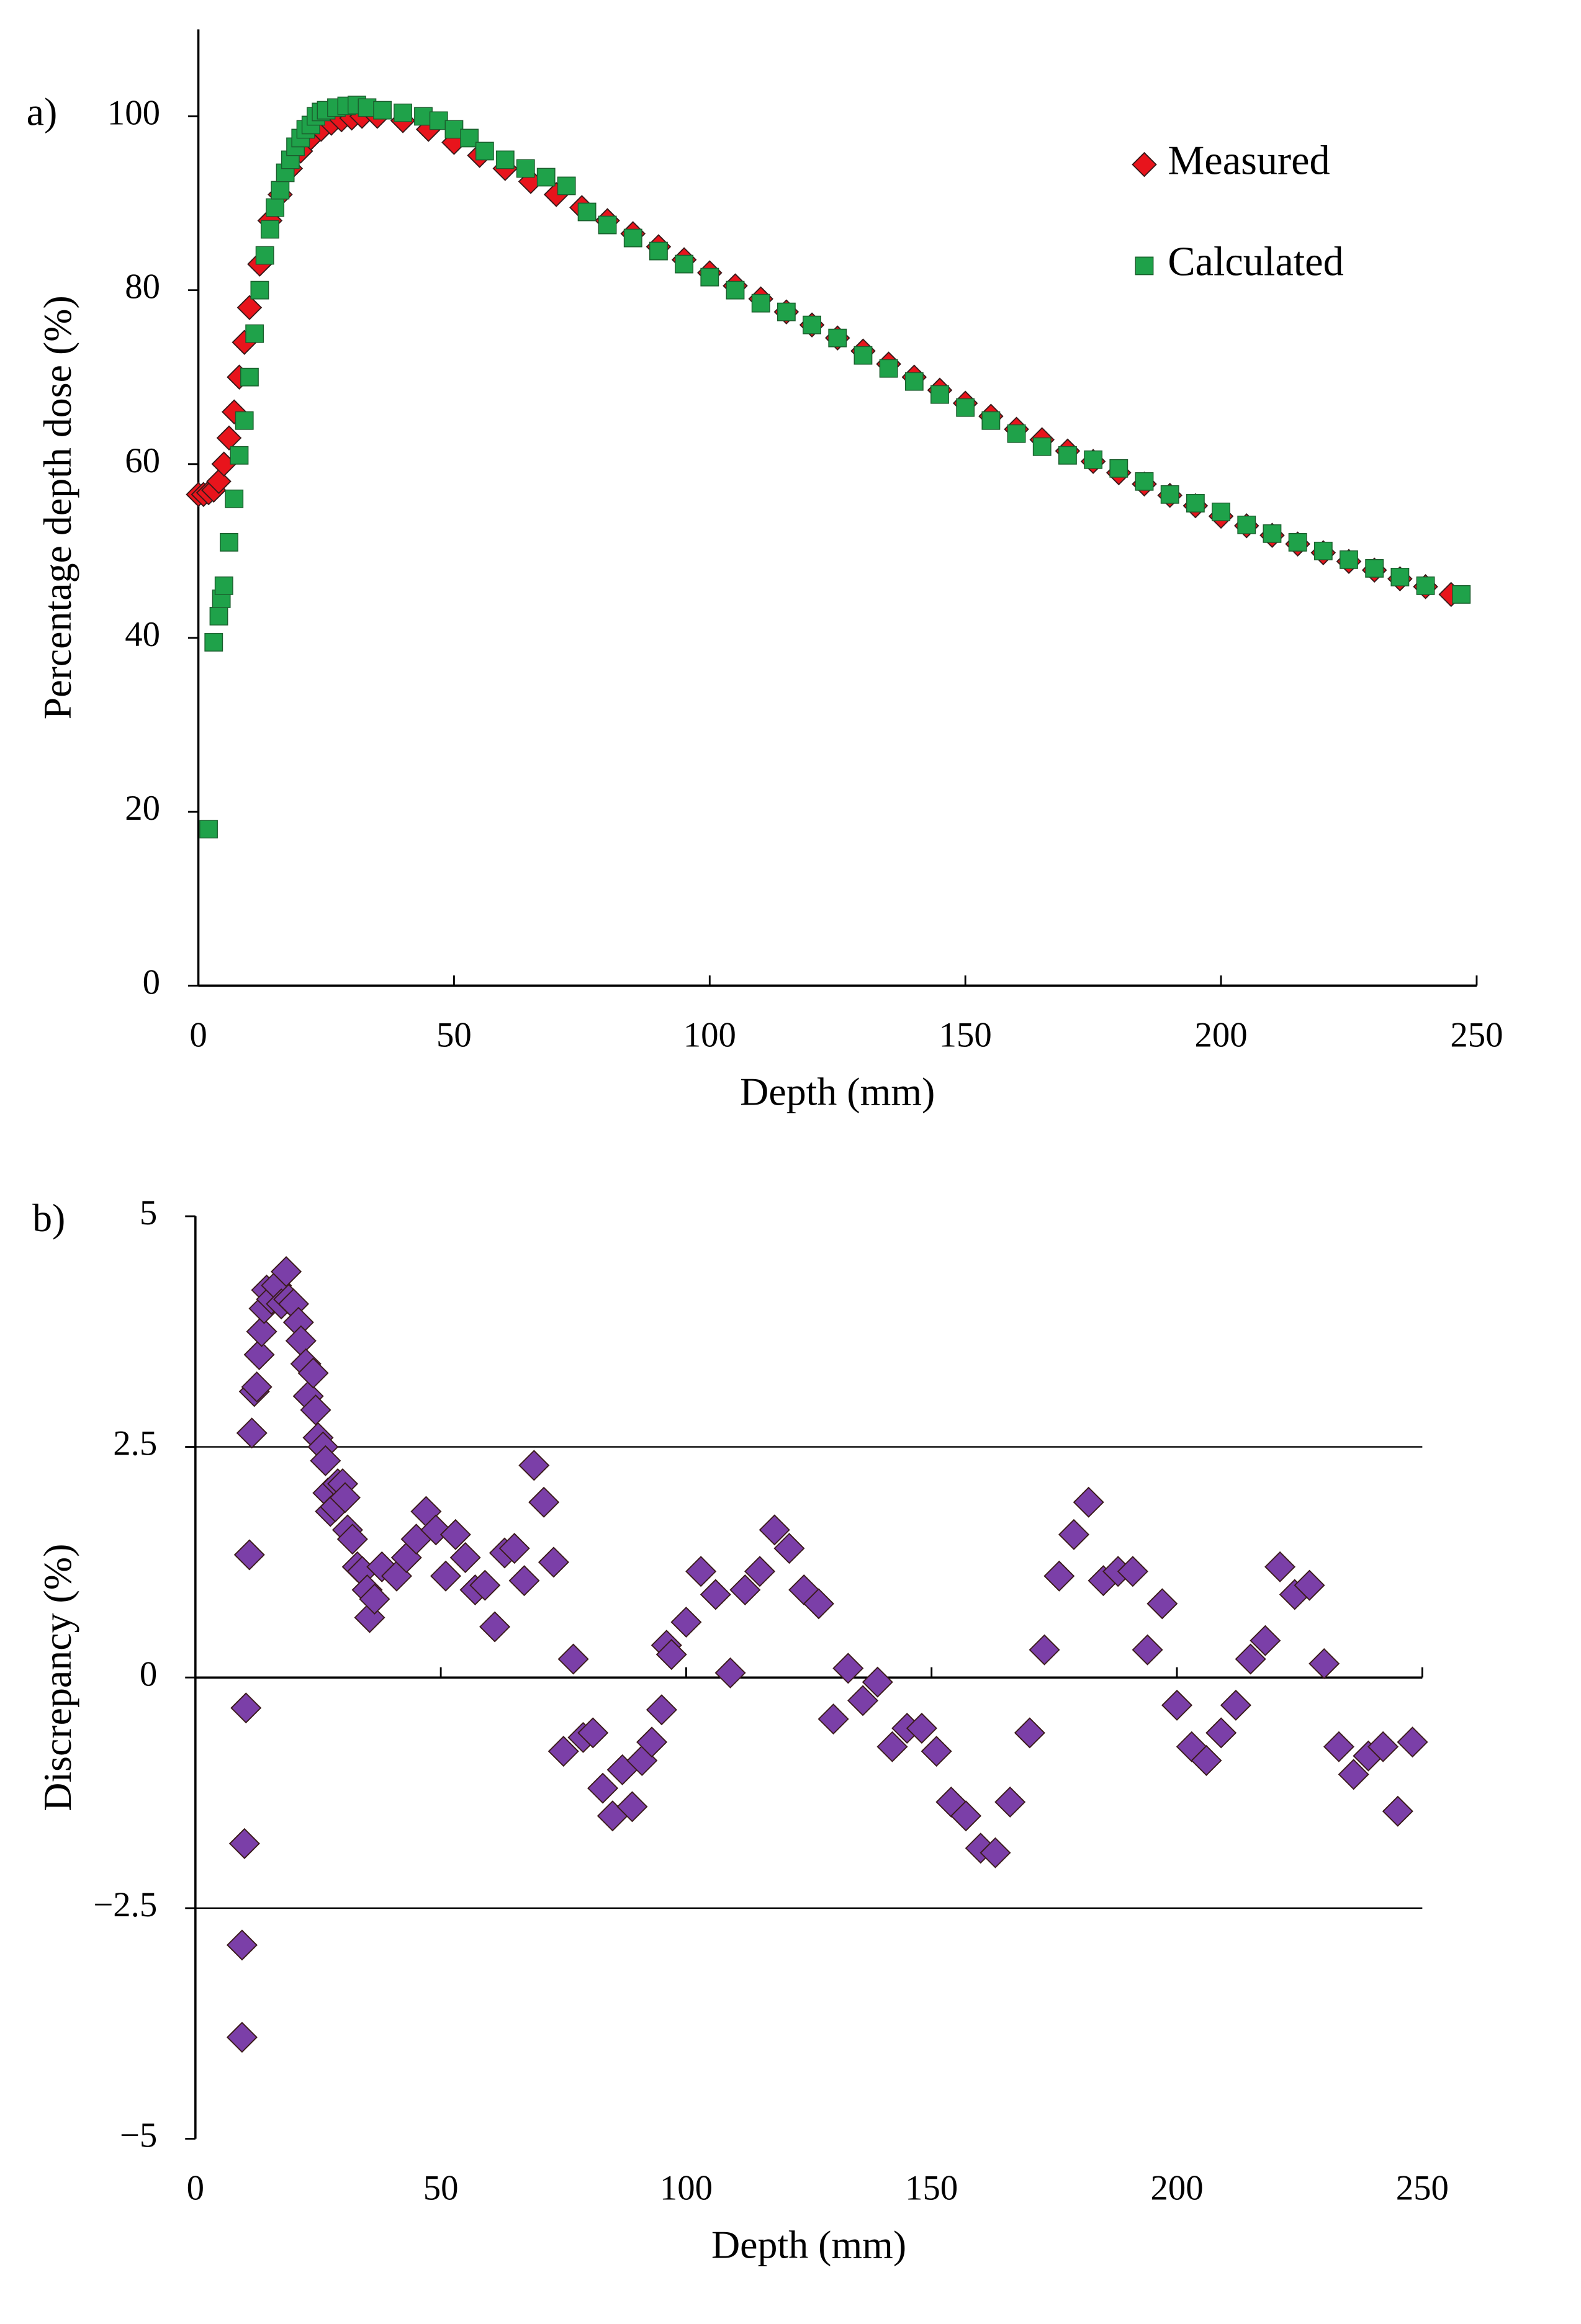  What do you see at coordinates (1144, 266) in the screenshot?
I see `legend-marker` at bounding box center [1144, 266].